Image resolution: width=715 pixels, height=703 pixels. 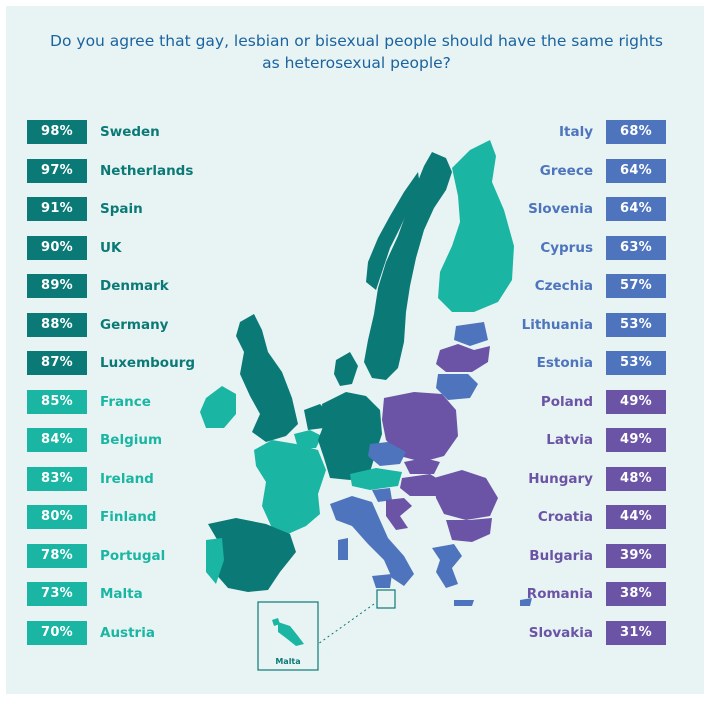 What do you see at coordinates (346, 624) in the screenshot?
I see `malta-leader-line` at bounding box center [346, 624].